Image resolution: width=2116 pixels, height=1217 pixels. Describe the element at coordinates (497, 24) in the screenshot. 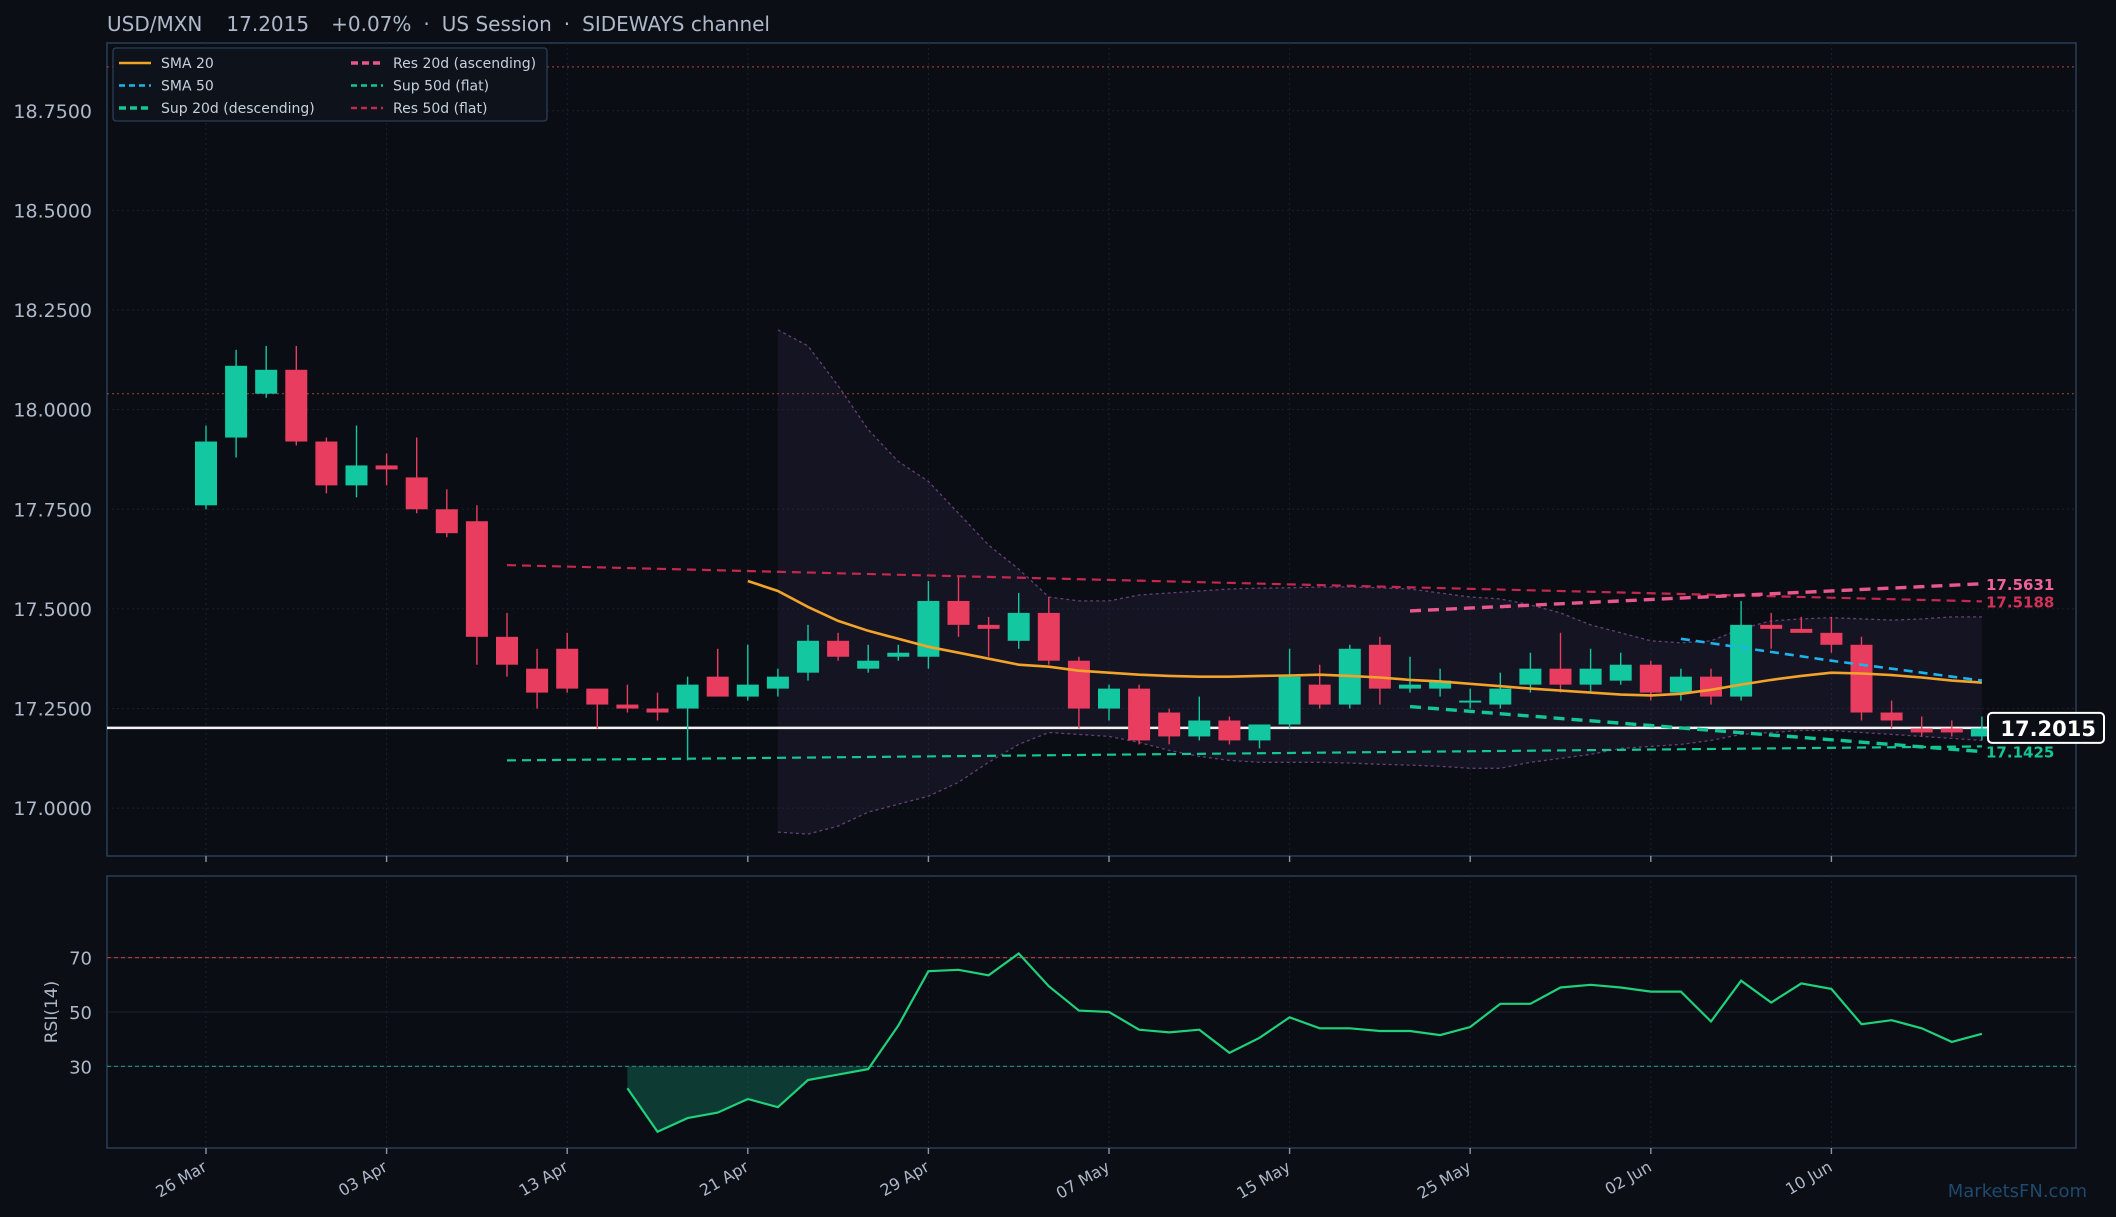

I see `header-session: US Session` at that location.